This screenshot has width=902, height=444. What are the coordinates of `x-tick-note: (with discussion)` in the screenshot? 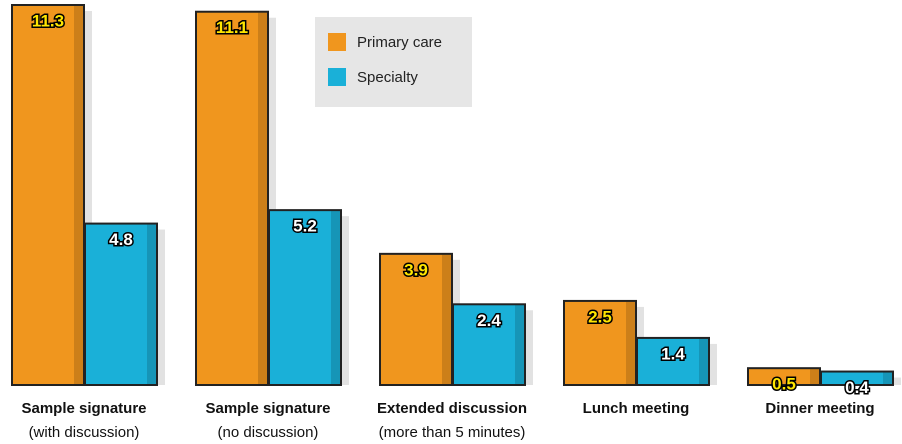 It's located at (84, 432).